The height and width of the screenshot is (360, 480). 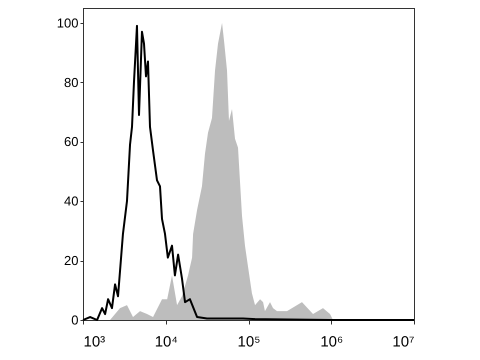 What do you see at coordinates (95, 342) in the screenshot?
I see `x-tick-label: 10³` at bounding box center [95, 342].